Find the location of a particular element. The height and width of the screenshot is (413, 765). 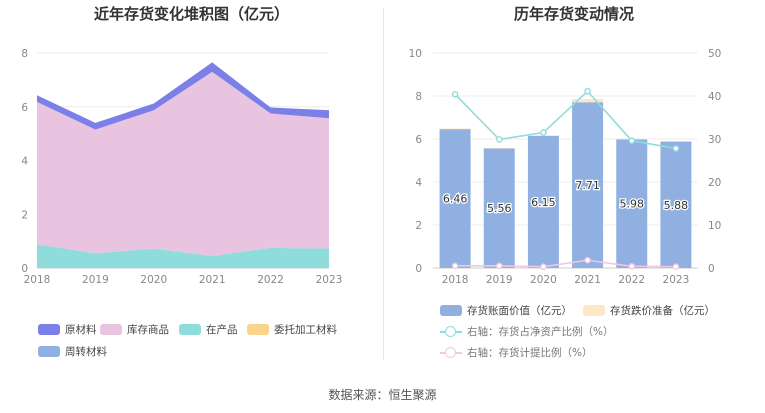

legend-item: 存货账面价值（亿元） is located at coordinates (506, 310).